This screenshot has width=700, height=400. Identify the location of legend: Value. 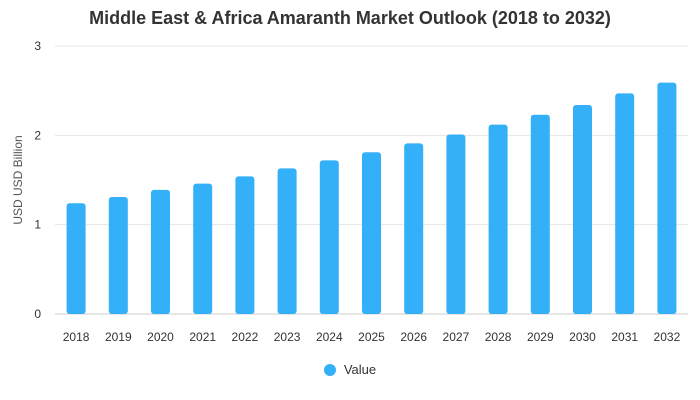
(350, 370).